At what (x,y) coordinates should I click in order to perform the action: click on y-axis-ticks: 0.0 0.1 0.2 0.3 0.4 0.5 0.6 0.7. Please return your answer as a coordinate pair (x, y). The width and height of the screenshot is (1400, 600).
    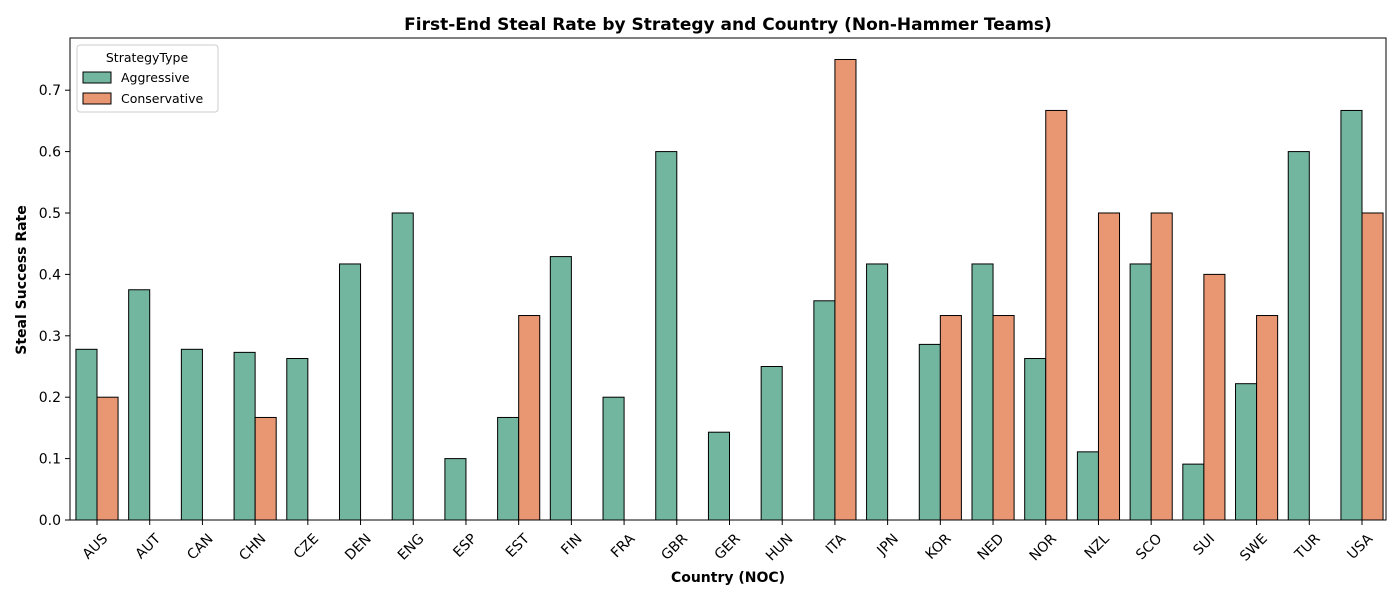
    Looking at the image, I should click on (54, 306).